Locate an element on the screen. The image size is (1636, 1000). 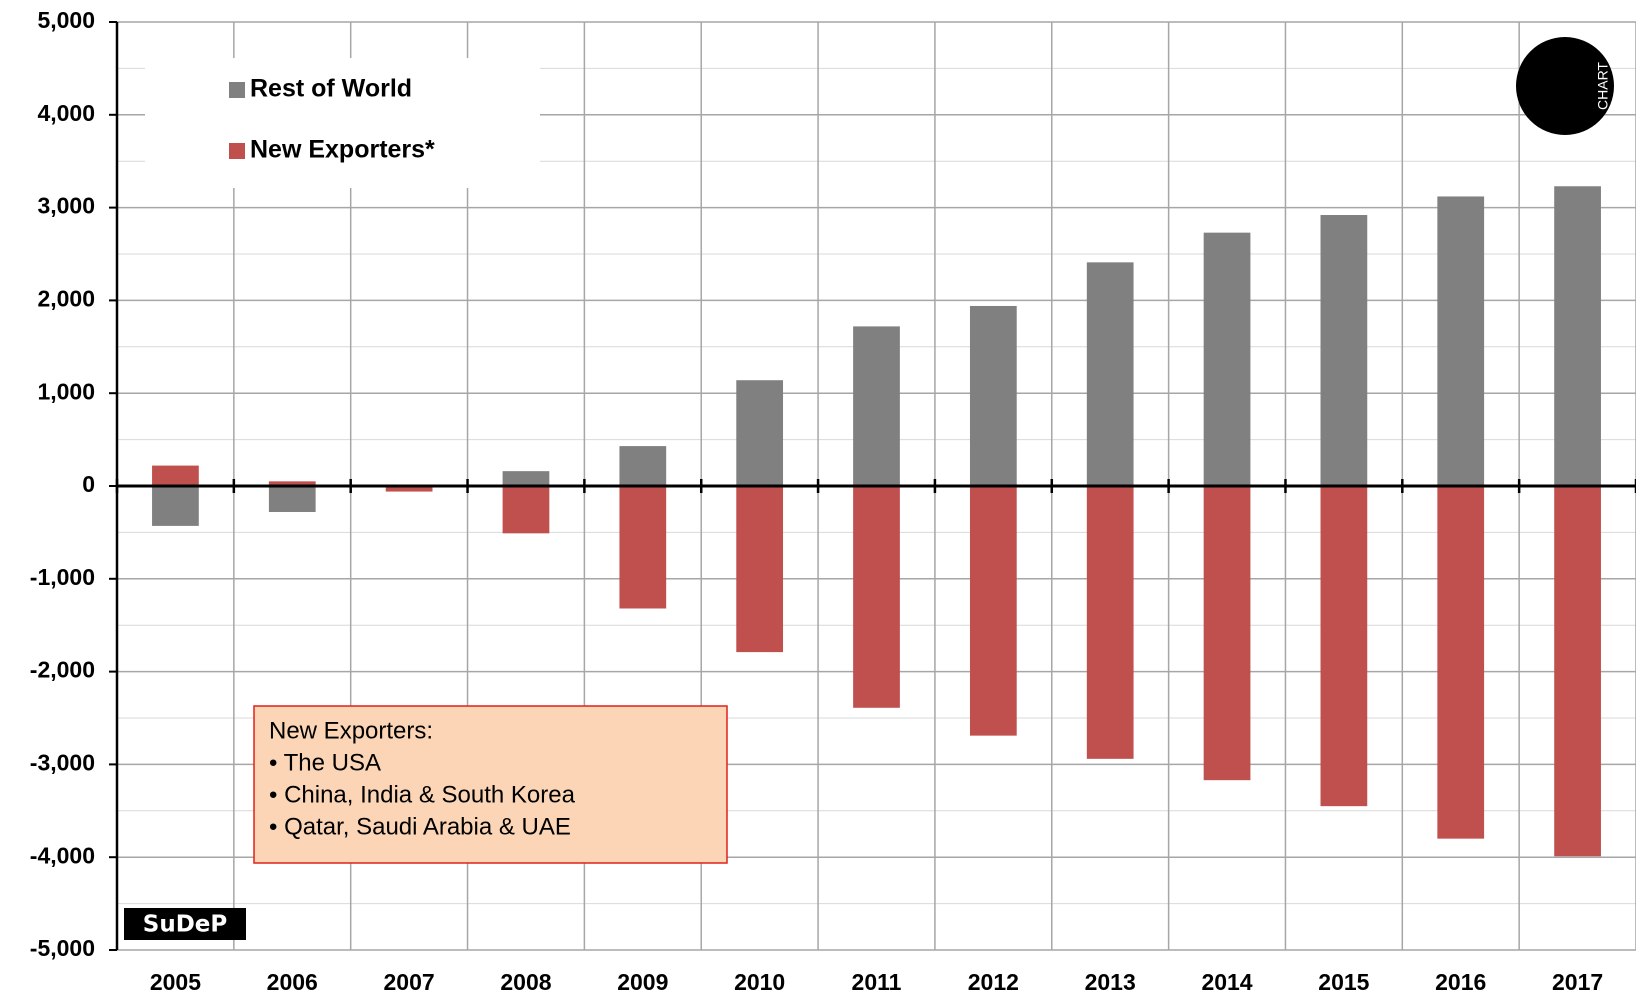
x-tick-label: 2017 is located at coordinates (1577, 982).